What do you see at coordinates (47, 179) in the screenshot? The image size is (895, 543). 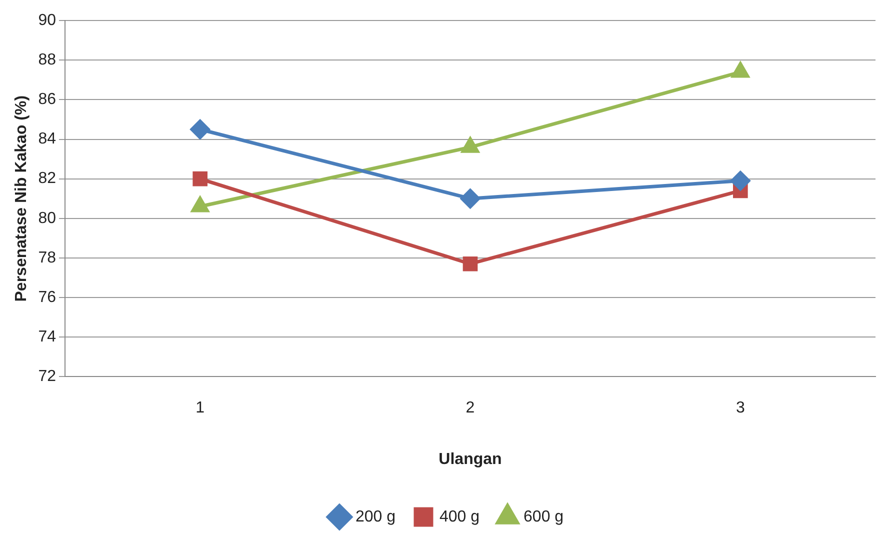 I see `y-tick-label: 82` at bounding box center [47, 179].